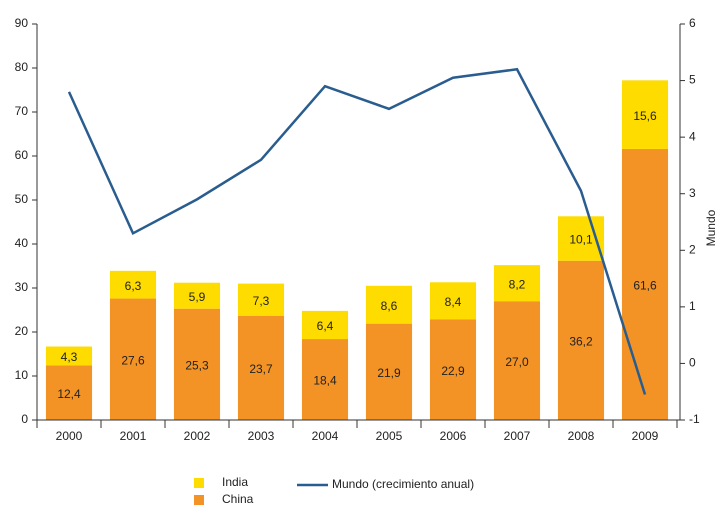 The width and height of the screenshot is (720, 510). Describe the element at coordinates (692, 193) in the screenshot. I see `y2-tick-label: 3` at that location.